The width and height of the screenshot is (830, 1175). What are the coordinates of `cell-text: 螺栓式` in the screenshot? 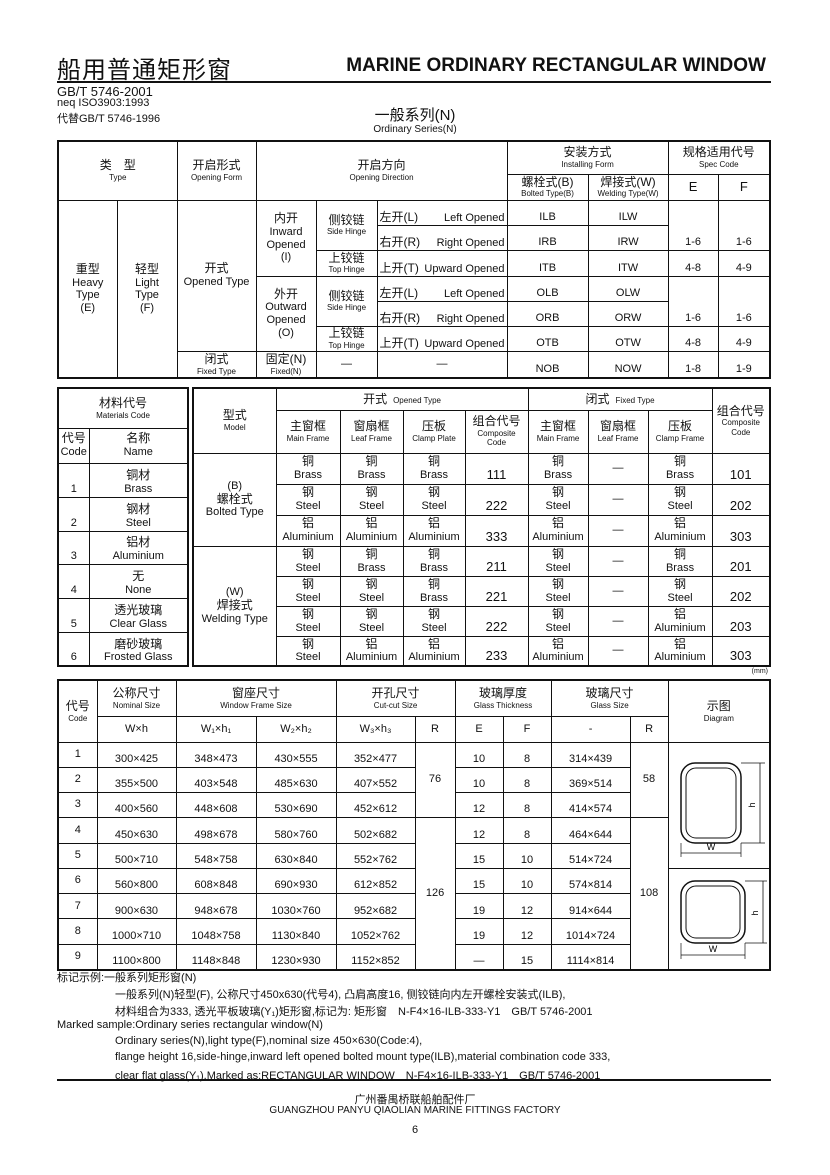 It's located at (234, 498).